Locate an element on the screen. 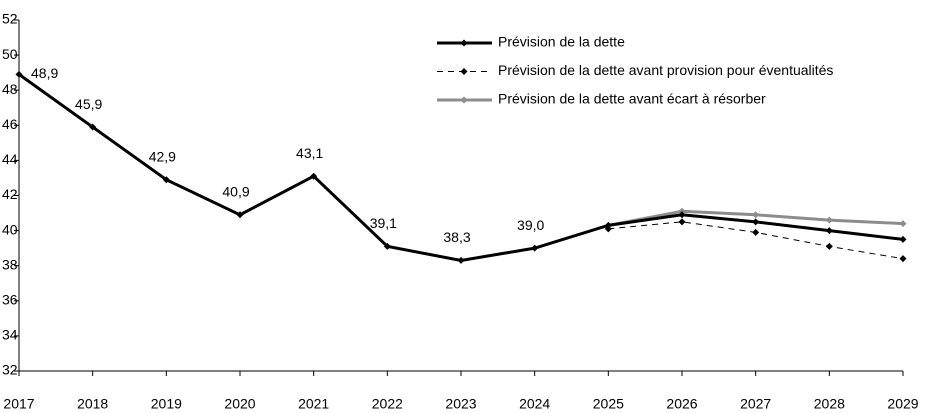  data-label: 39,1 is located at coordinates (383, 223).